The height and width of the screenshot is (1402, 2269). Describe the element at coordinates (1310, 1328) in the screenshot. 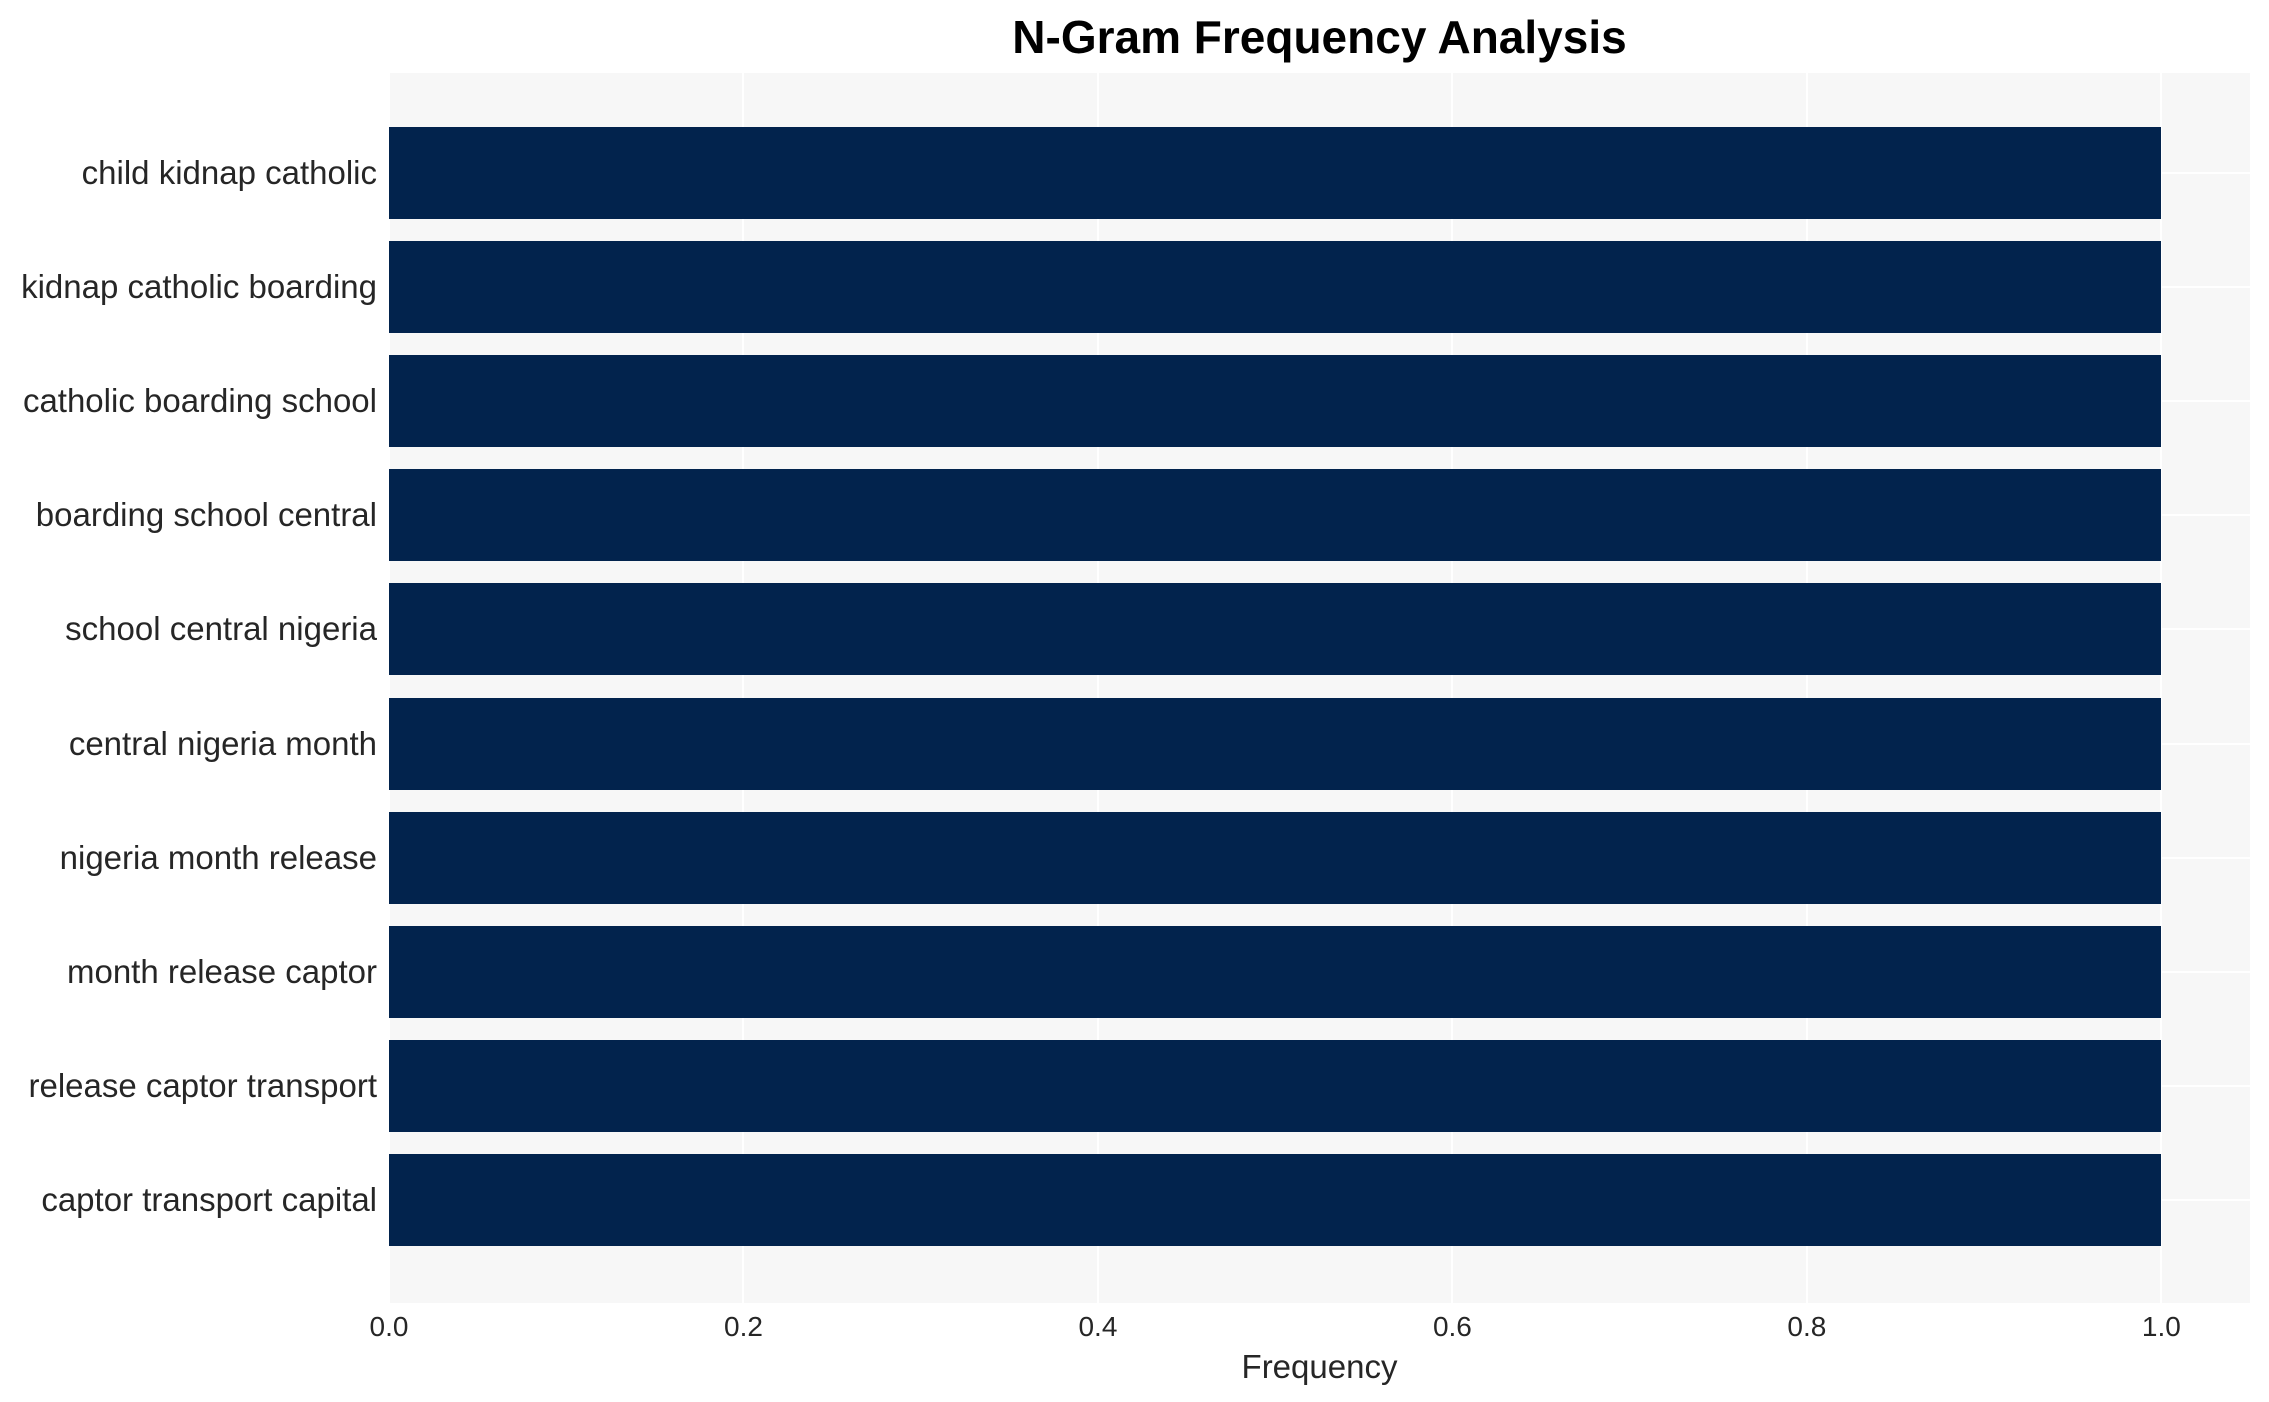

I see `x-axis-ticks: 0.0 0.2 0.4 0.6 0.8 1.0` at that location.